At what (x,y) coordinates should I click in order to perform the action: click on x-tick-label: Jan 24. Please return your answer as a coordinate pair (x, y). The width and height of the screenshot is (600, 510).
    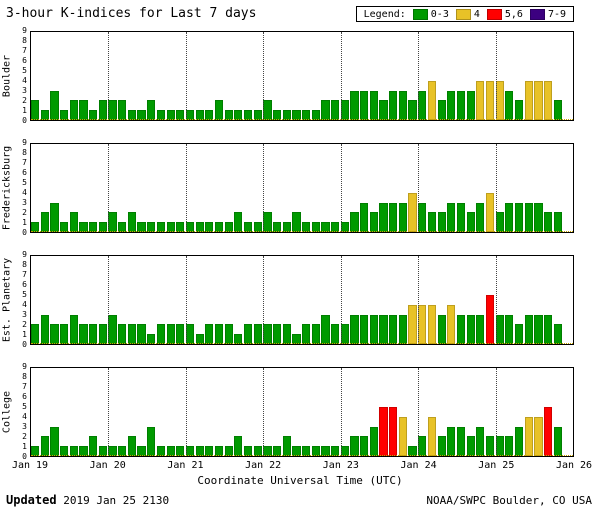
    Looking at the image, I should click on (418, 465).